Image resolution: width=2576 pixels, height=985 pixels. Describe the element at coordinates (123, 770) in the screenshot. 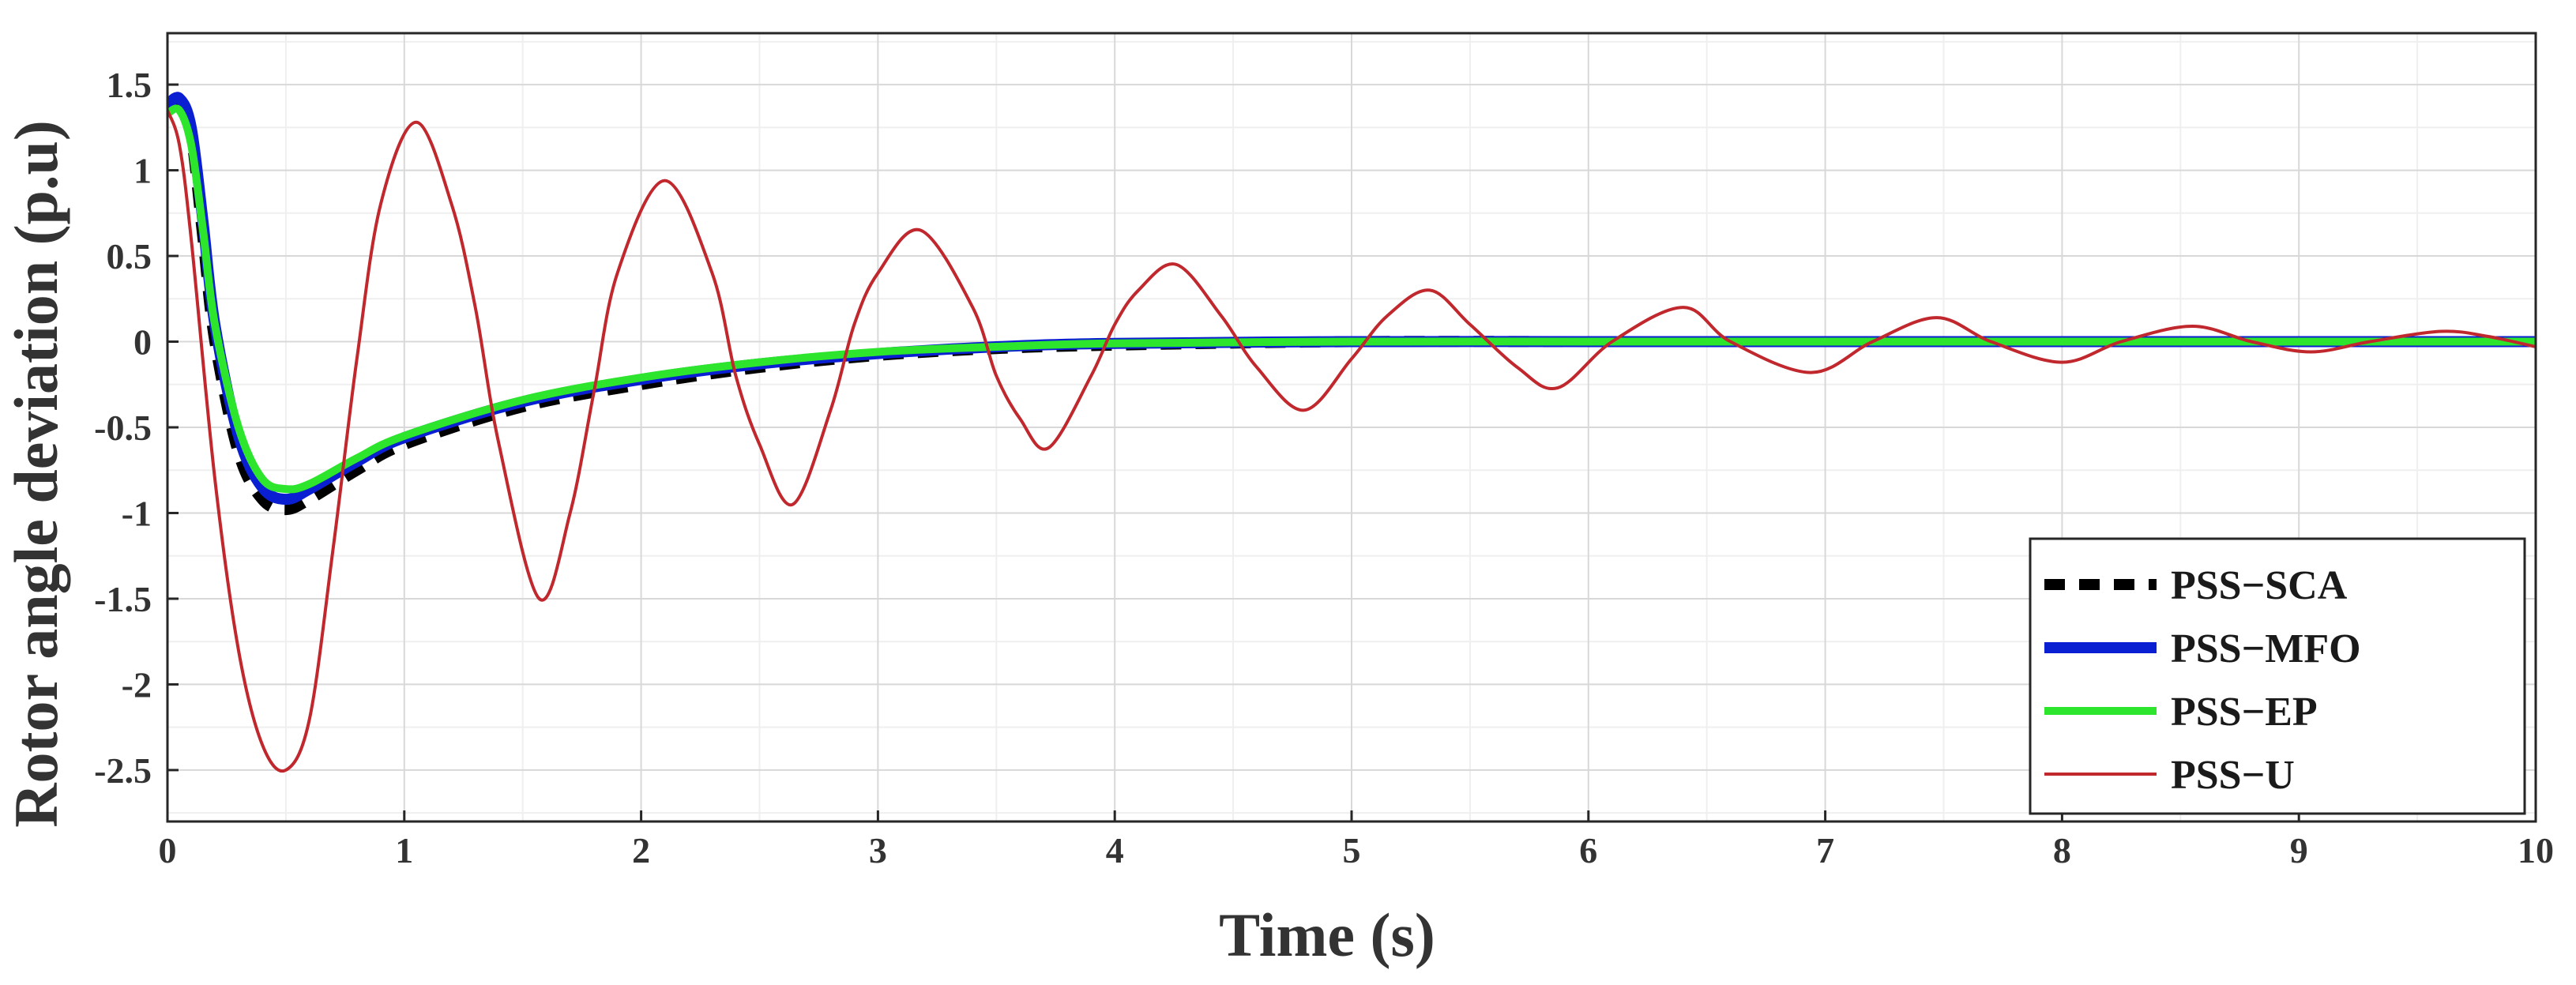

I see `y-tick-label: -2.5` at that location.